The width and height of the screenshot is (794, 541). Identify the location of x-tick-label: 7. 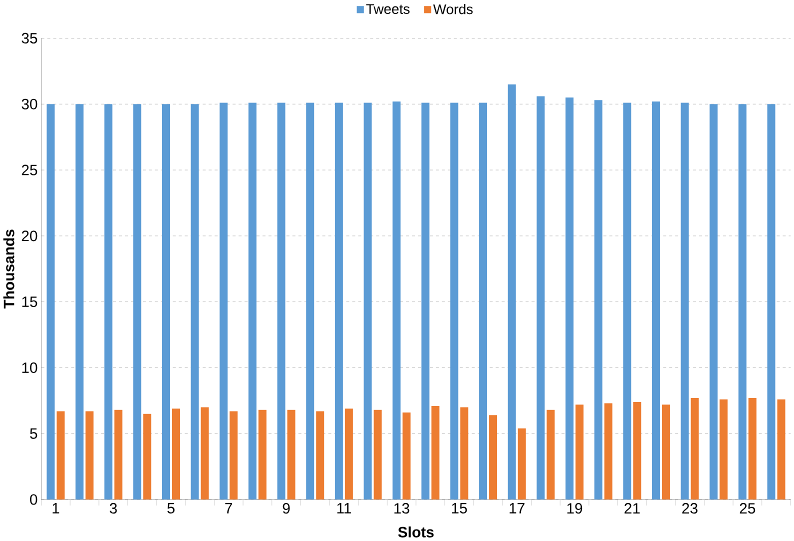
(228, 508).